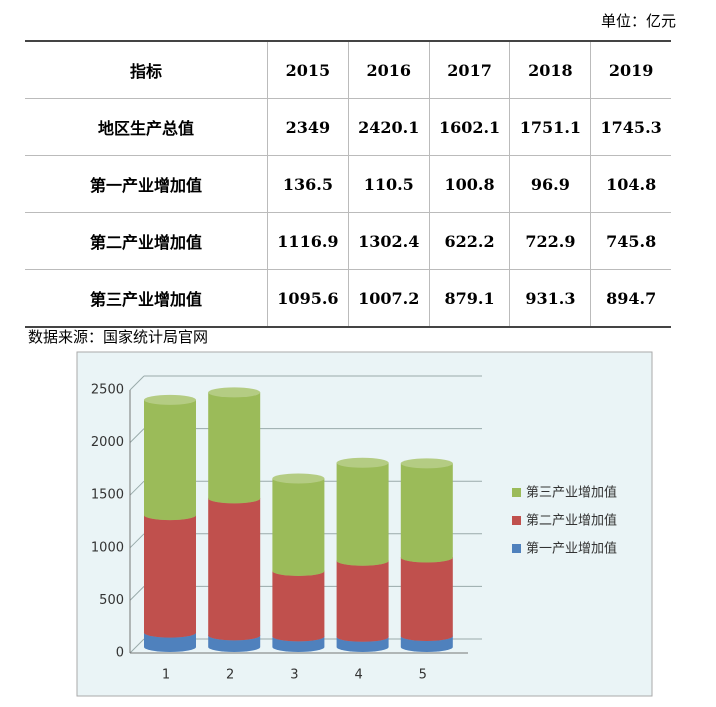 This screenshot has width=716, height=707. Describe the element at coordinates (146, 298) in the screenshot. I see `cell: 第三产业增加值` at that location.